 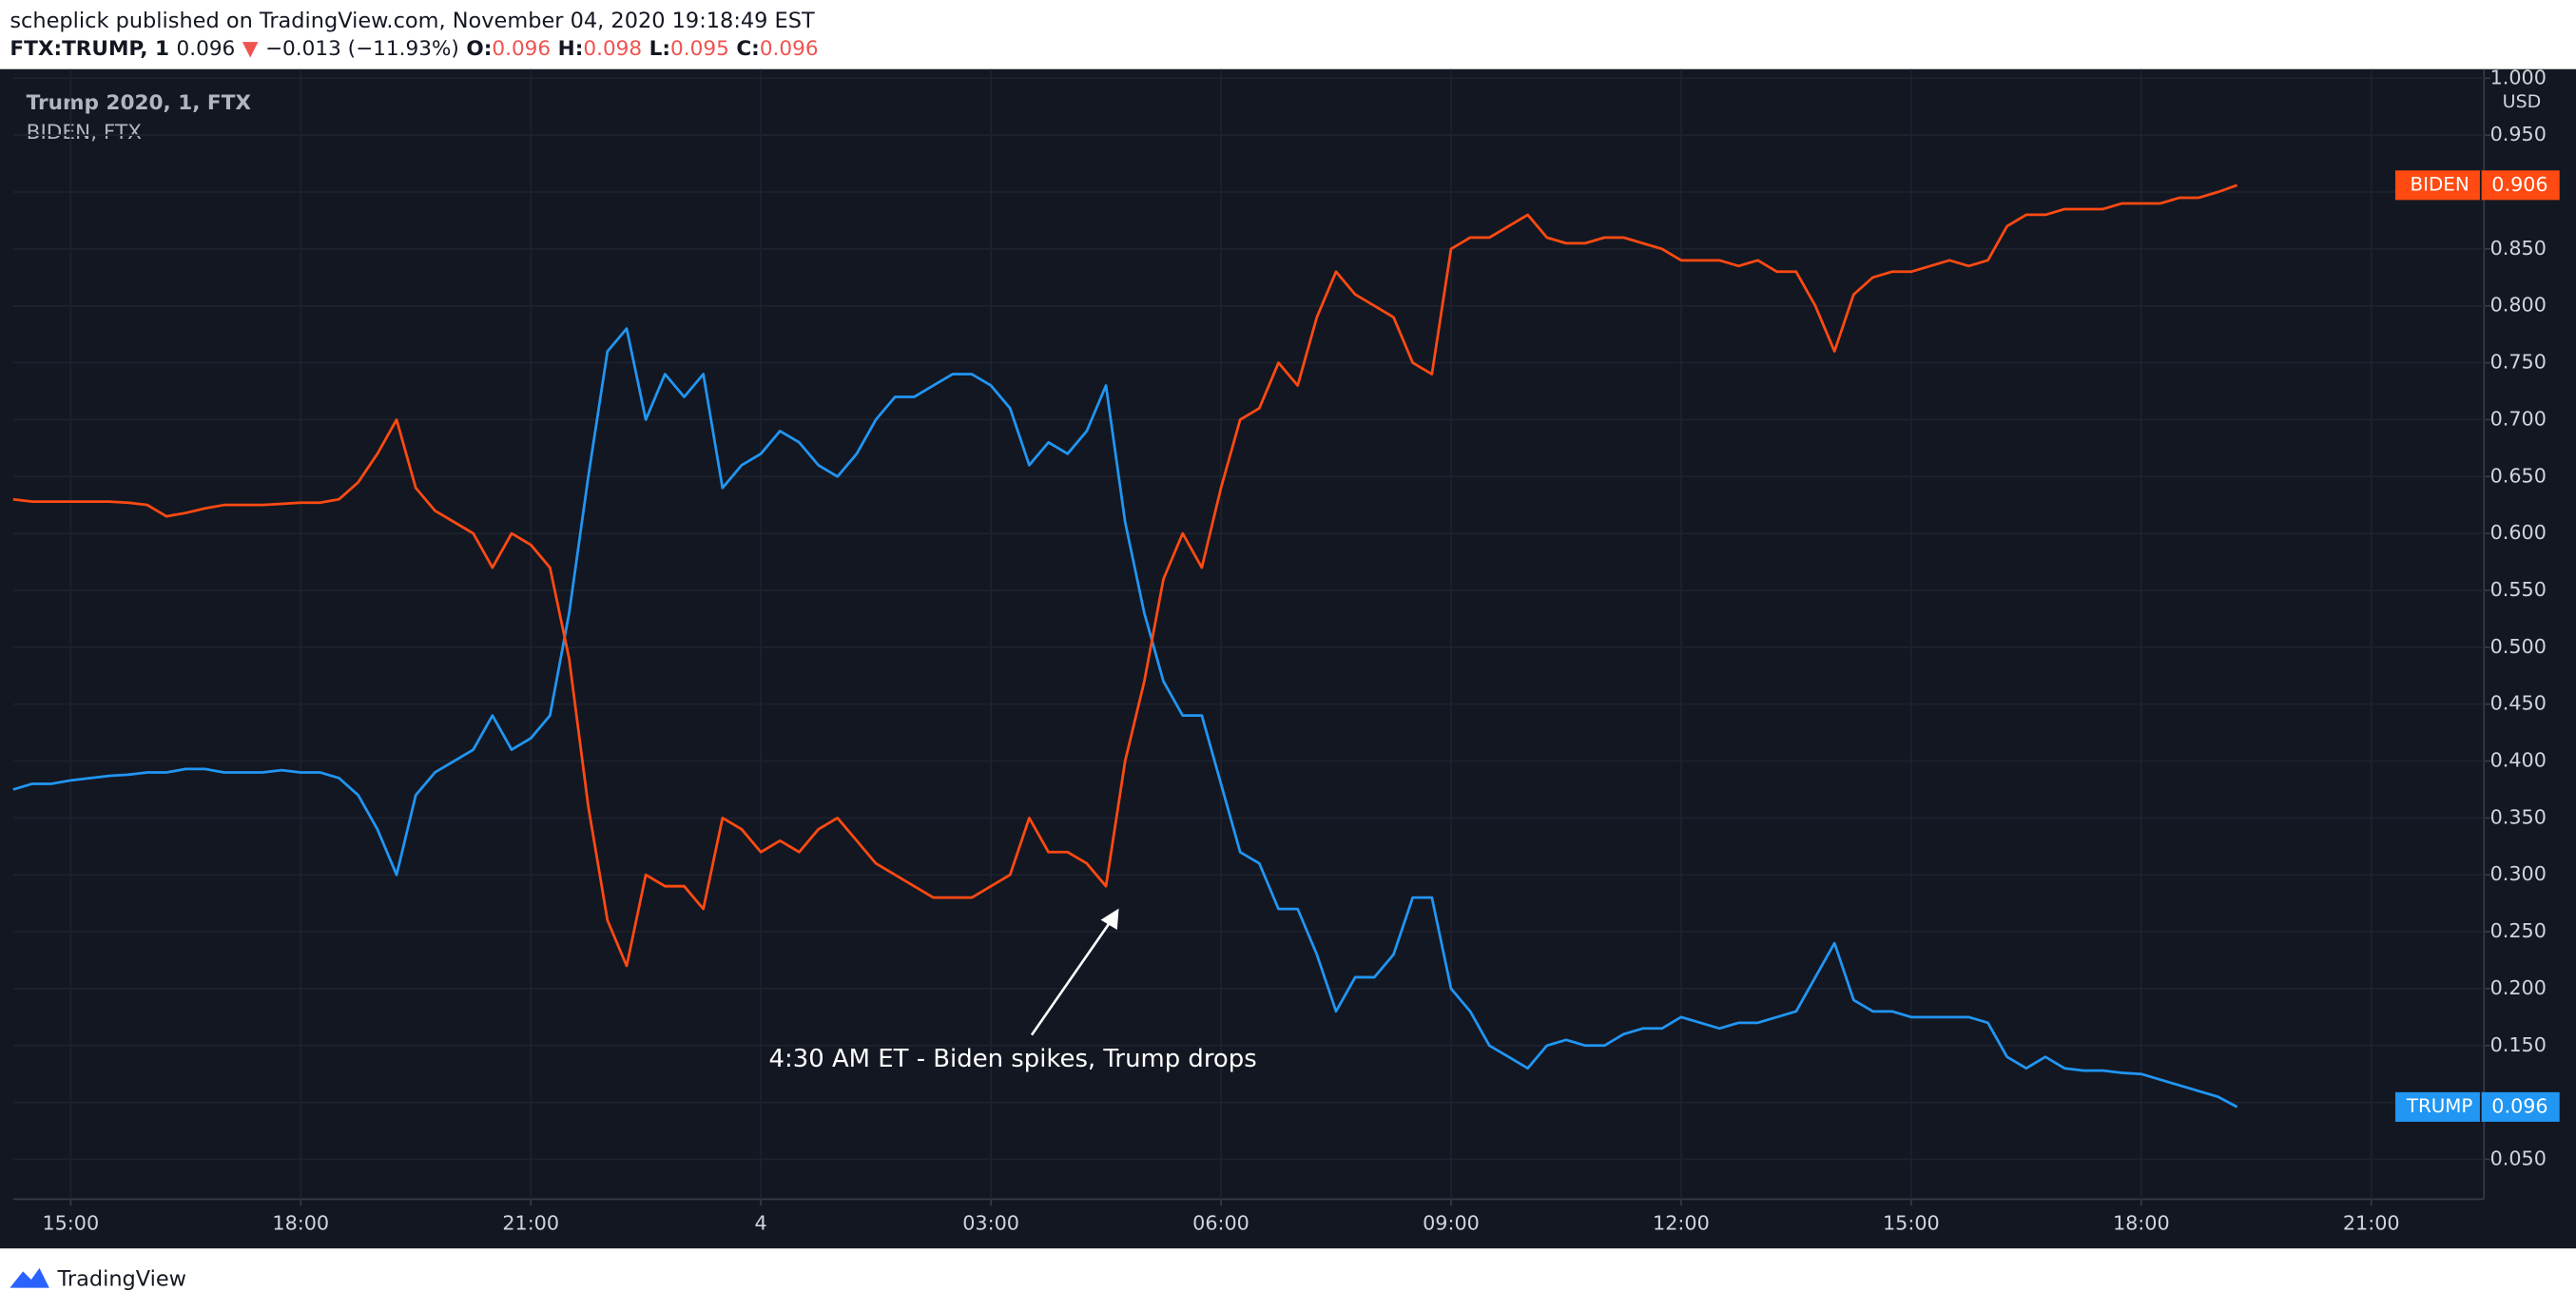 What do you see at coordinates (121, 1280) in the screenshot?
I see `footer-logo: TradingView` at bounding box center [121, 1280].